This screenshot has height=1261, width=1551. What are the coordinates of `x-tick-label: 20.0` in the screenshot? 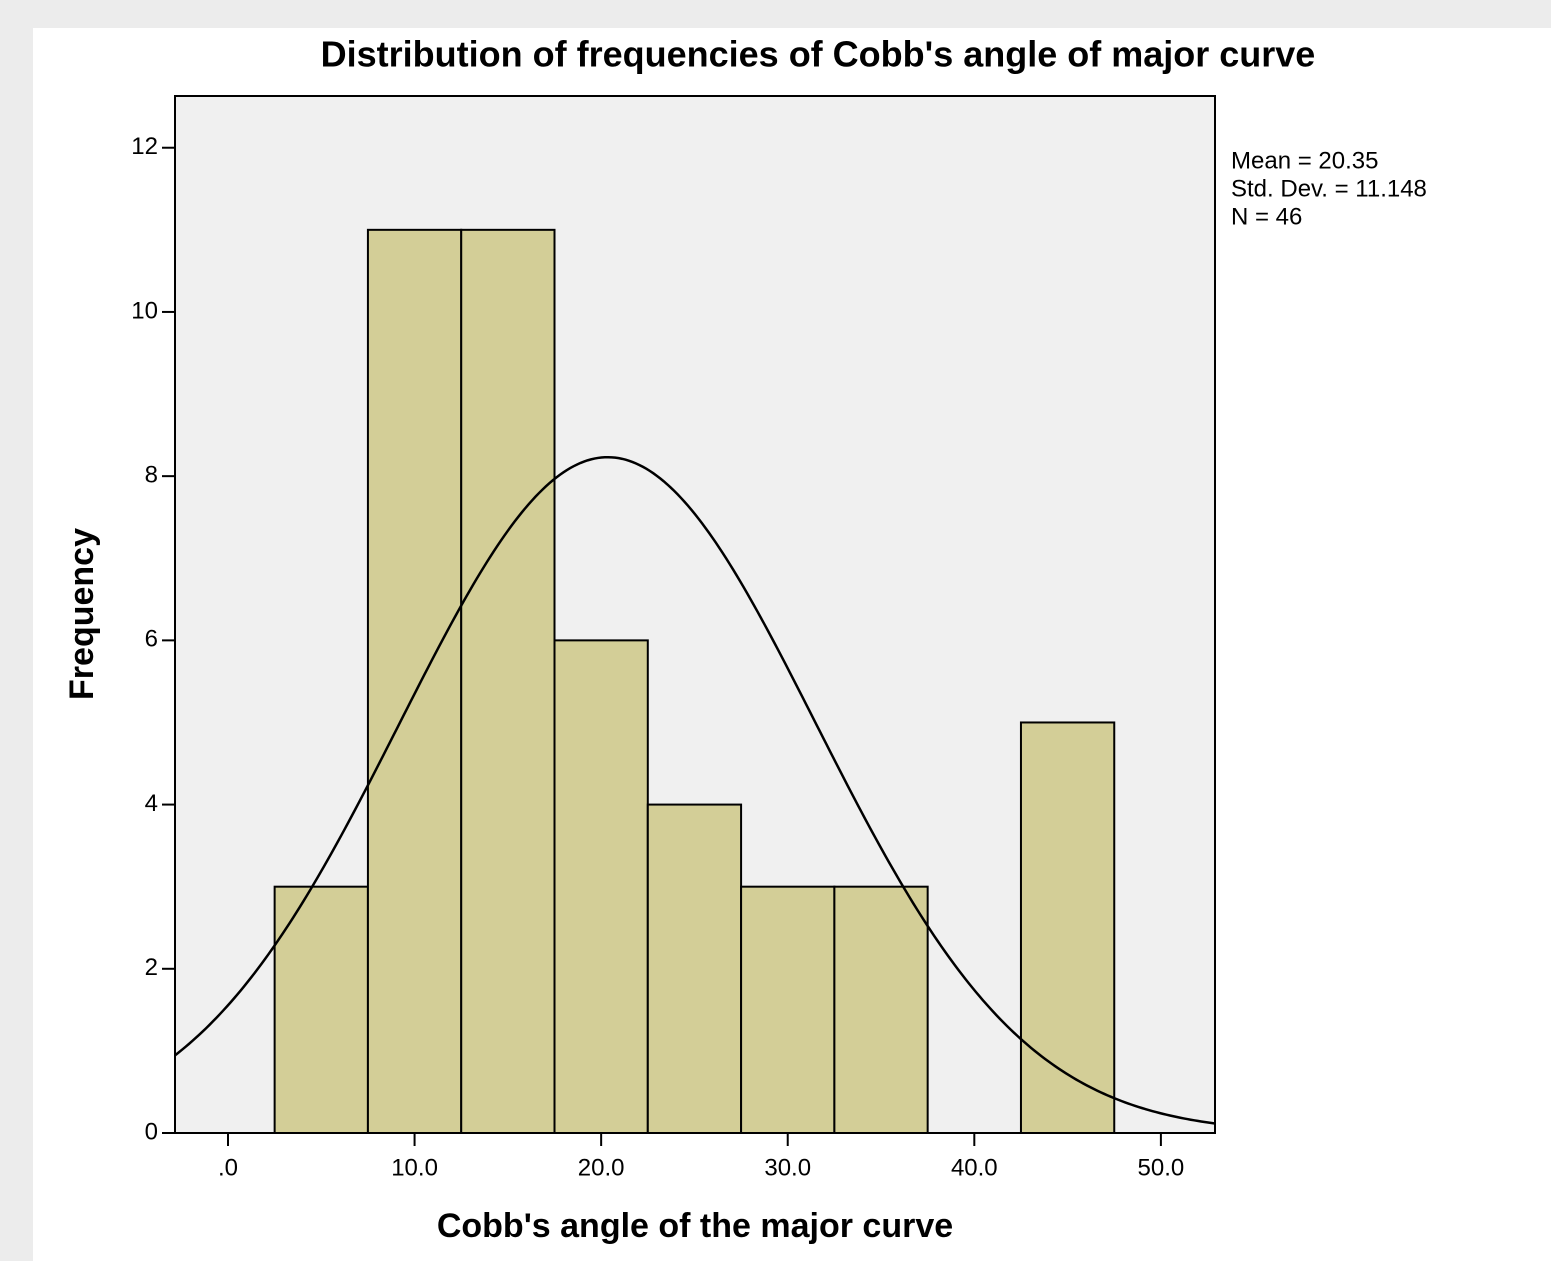 It's located at (601, 1167).